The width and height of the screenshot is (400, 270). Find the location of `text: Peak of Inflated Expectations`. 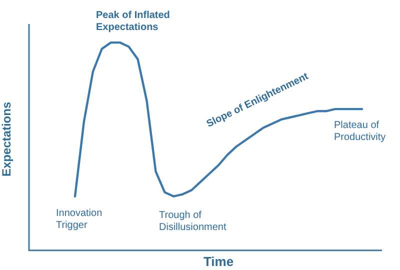

text: Peak of Inflated Expectations is located at coordinates (133, 22).